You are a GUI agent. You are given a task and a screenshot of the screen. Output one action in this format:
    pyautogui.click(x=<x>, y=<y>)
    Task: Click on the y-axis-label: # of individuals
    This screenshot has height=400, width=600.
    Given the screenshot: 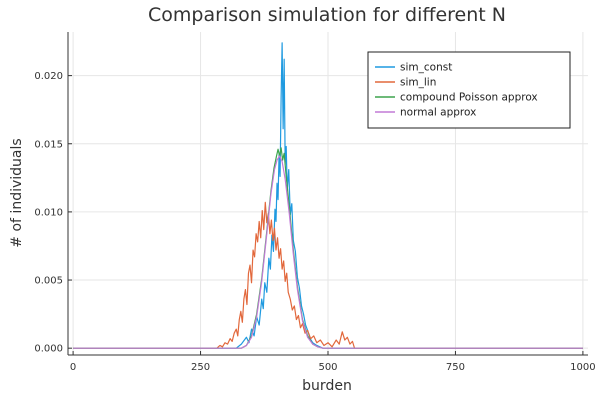 What is the action you would take?
    pyautogui.click(x=17, y=192)
    